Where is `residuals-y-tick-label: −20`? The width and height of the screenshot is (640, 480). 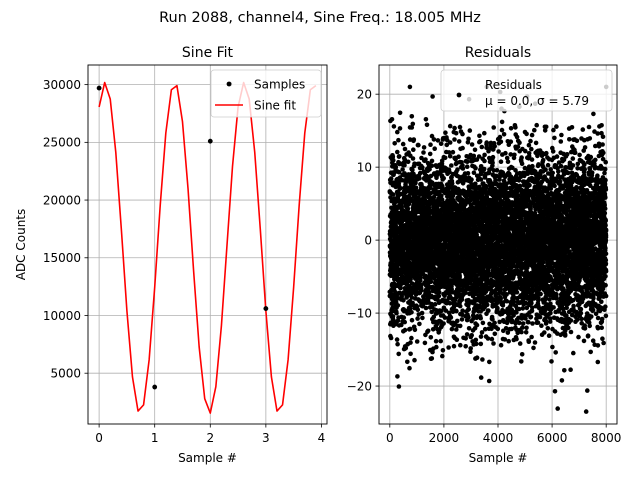
residuals-y-tick-label: −20 is located at coordinates (359, 386).